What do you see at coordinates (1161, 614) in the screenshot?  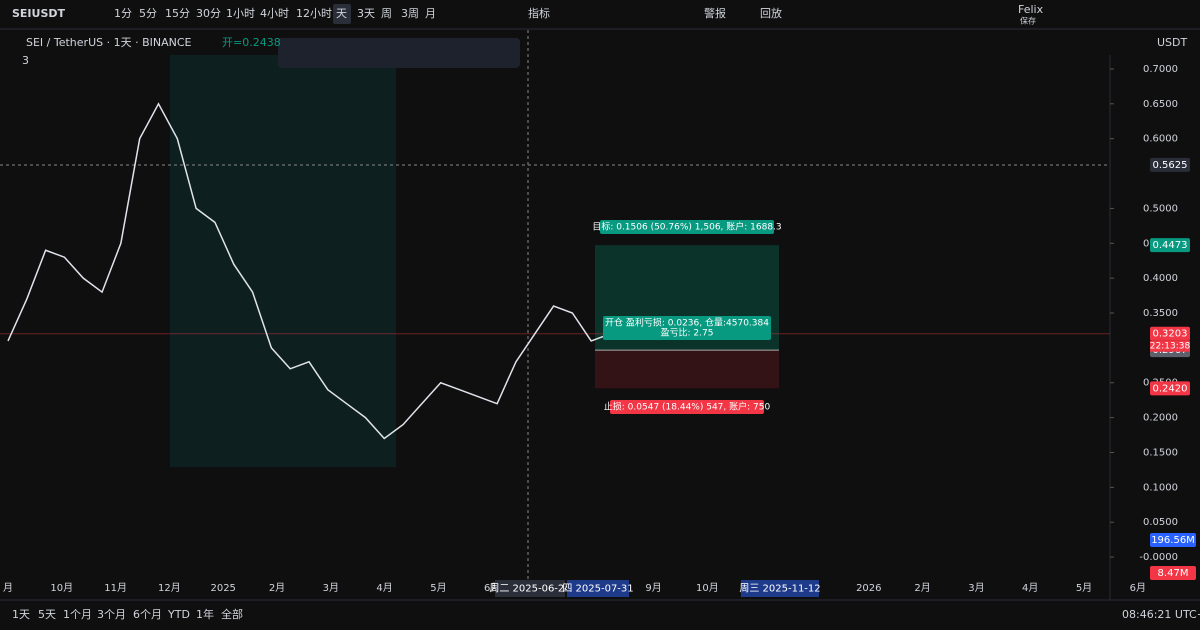 I see `clock: 08:46:21 UTC+7` at bounding box center [1161, 614].